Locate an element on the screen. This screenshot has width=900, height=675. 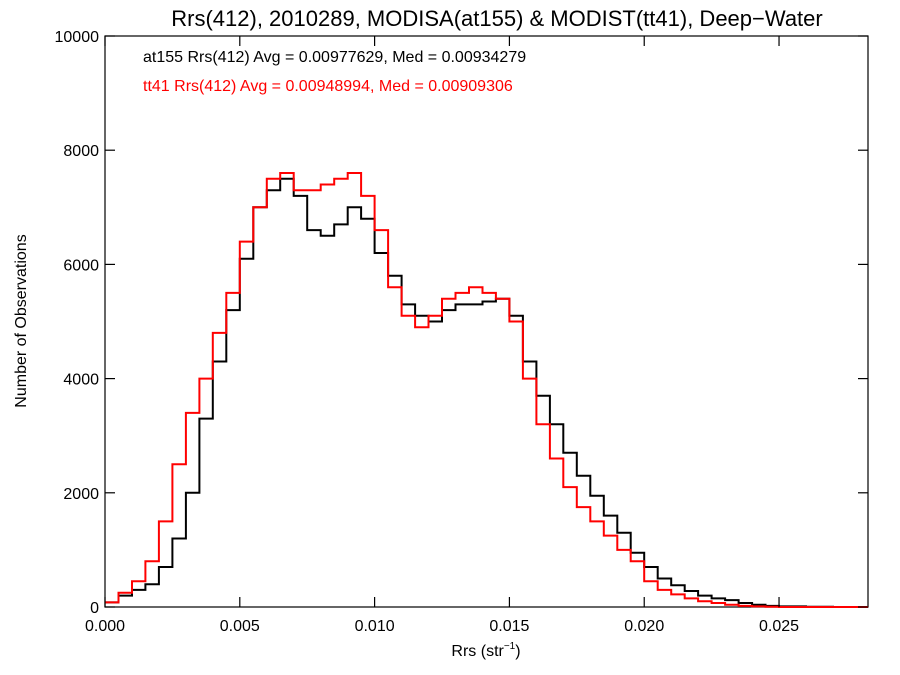
x-tick-label: 0.015 is located at coordinates (509, 626).